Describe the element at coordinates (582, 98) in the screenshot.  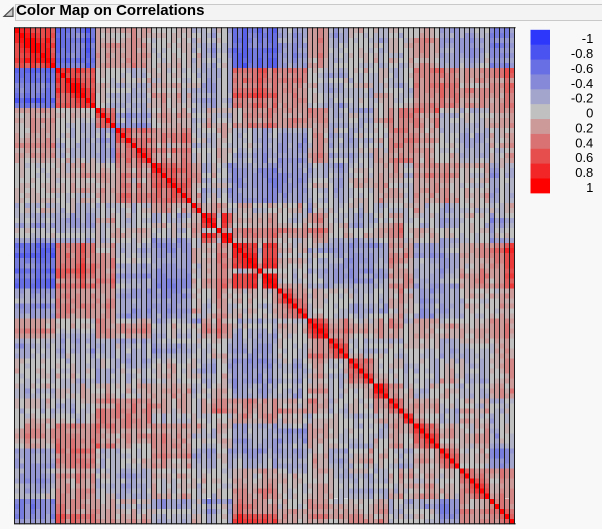
I see `svg-text: -0.2` at that location.